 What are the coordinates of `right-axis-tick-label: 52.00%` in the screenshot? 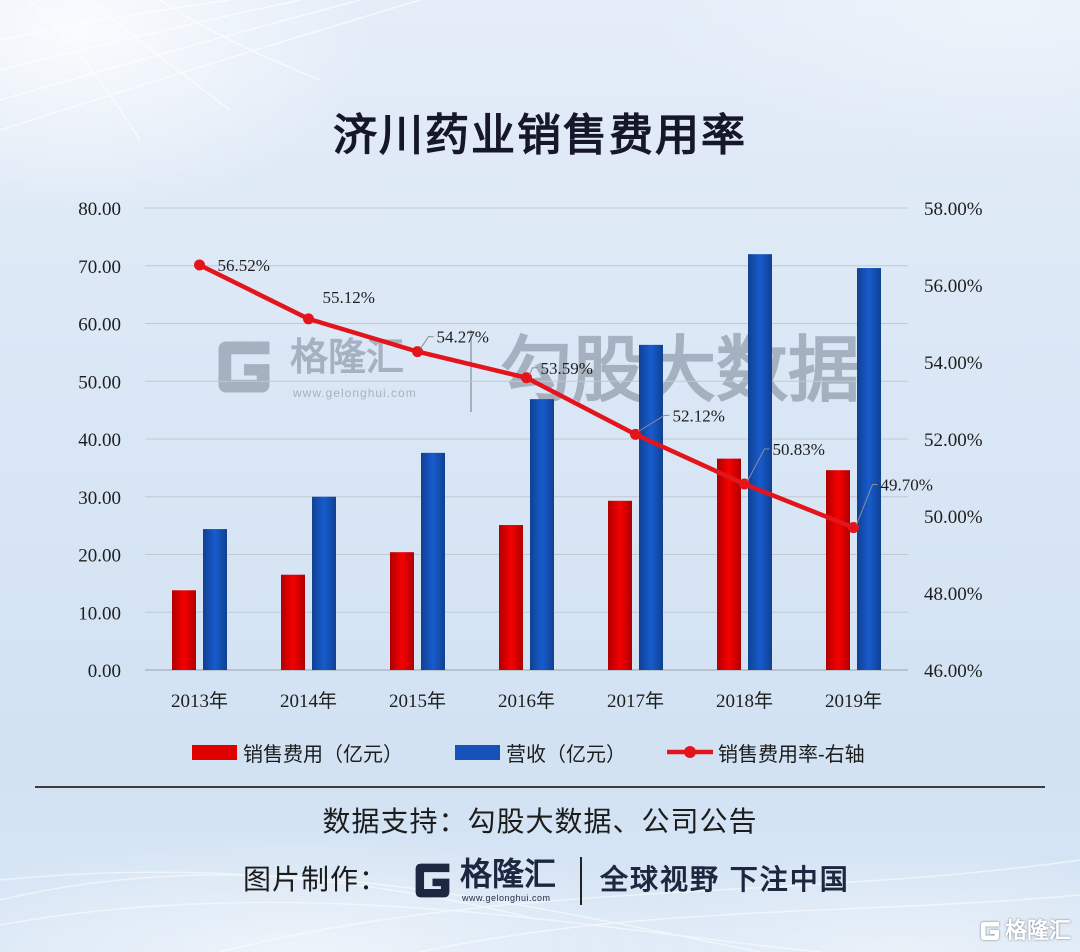 It's located at (953, 440).